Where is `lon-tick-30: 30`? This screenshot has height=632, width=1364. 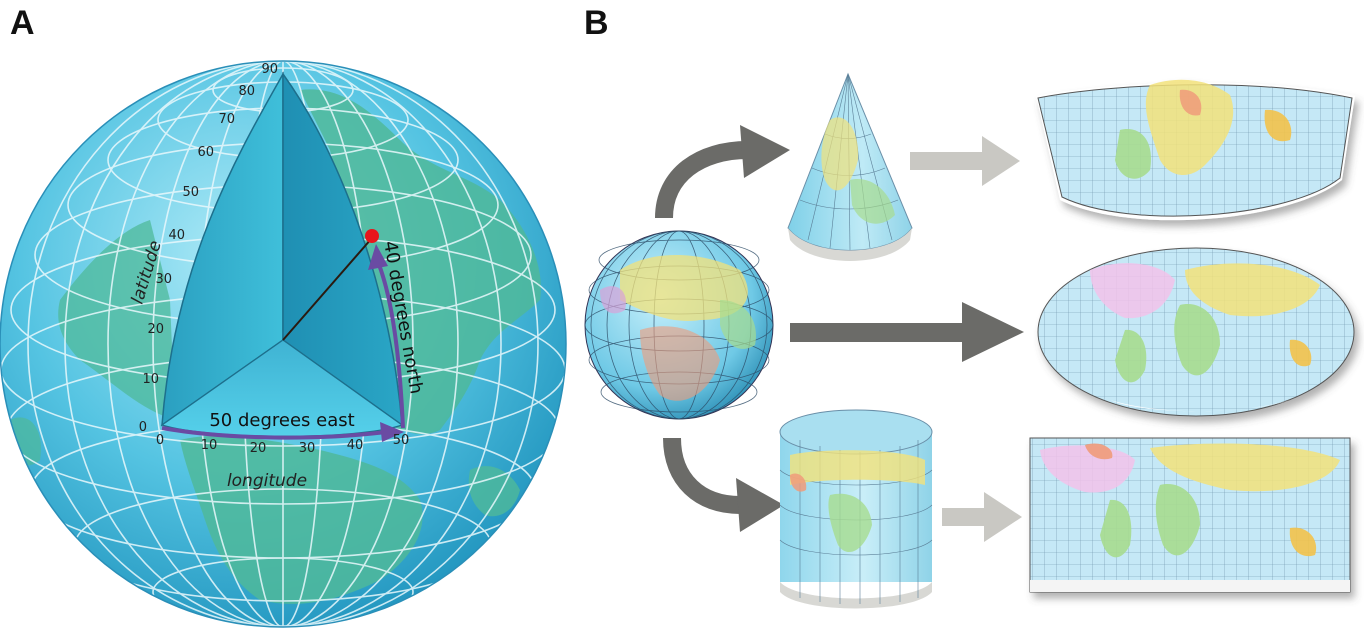 lon-tick-30: 30 is located at coordinates (307, 448).